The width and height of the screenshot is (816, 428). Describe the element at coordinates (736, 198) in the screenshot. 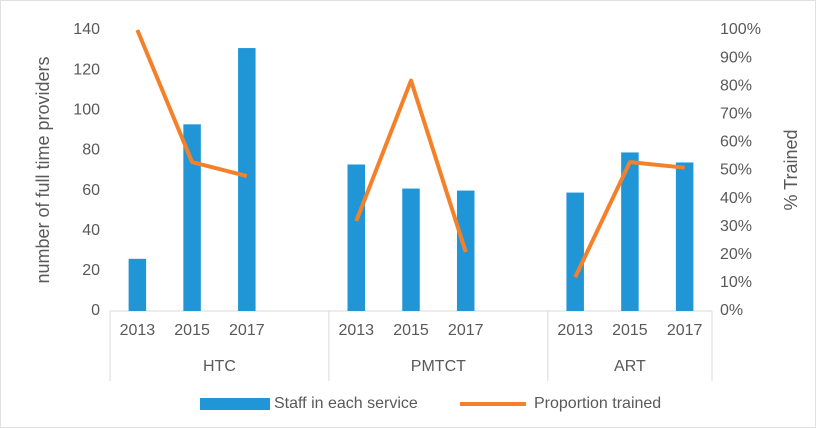

I see `y2-tick-label: 40%` at that location.